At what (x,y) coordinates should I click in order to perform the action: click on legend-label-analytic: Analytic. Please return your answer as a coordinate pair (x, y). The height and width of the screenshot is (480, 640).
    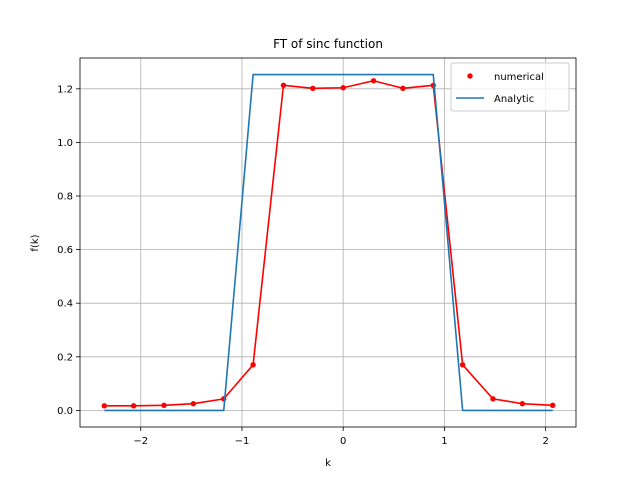
    Looking at the image, I should click on (514, 99).